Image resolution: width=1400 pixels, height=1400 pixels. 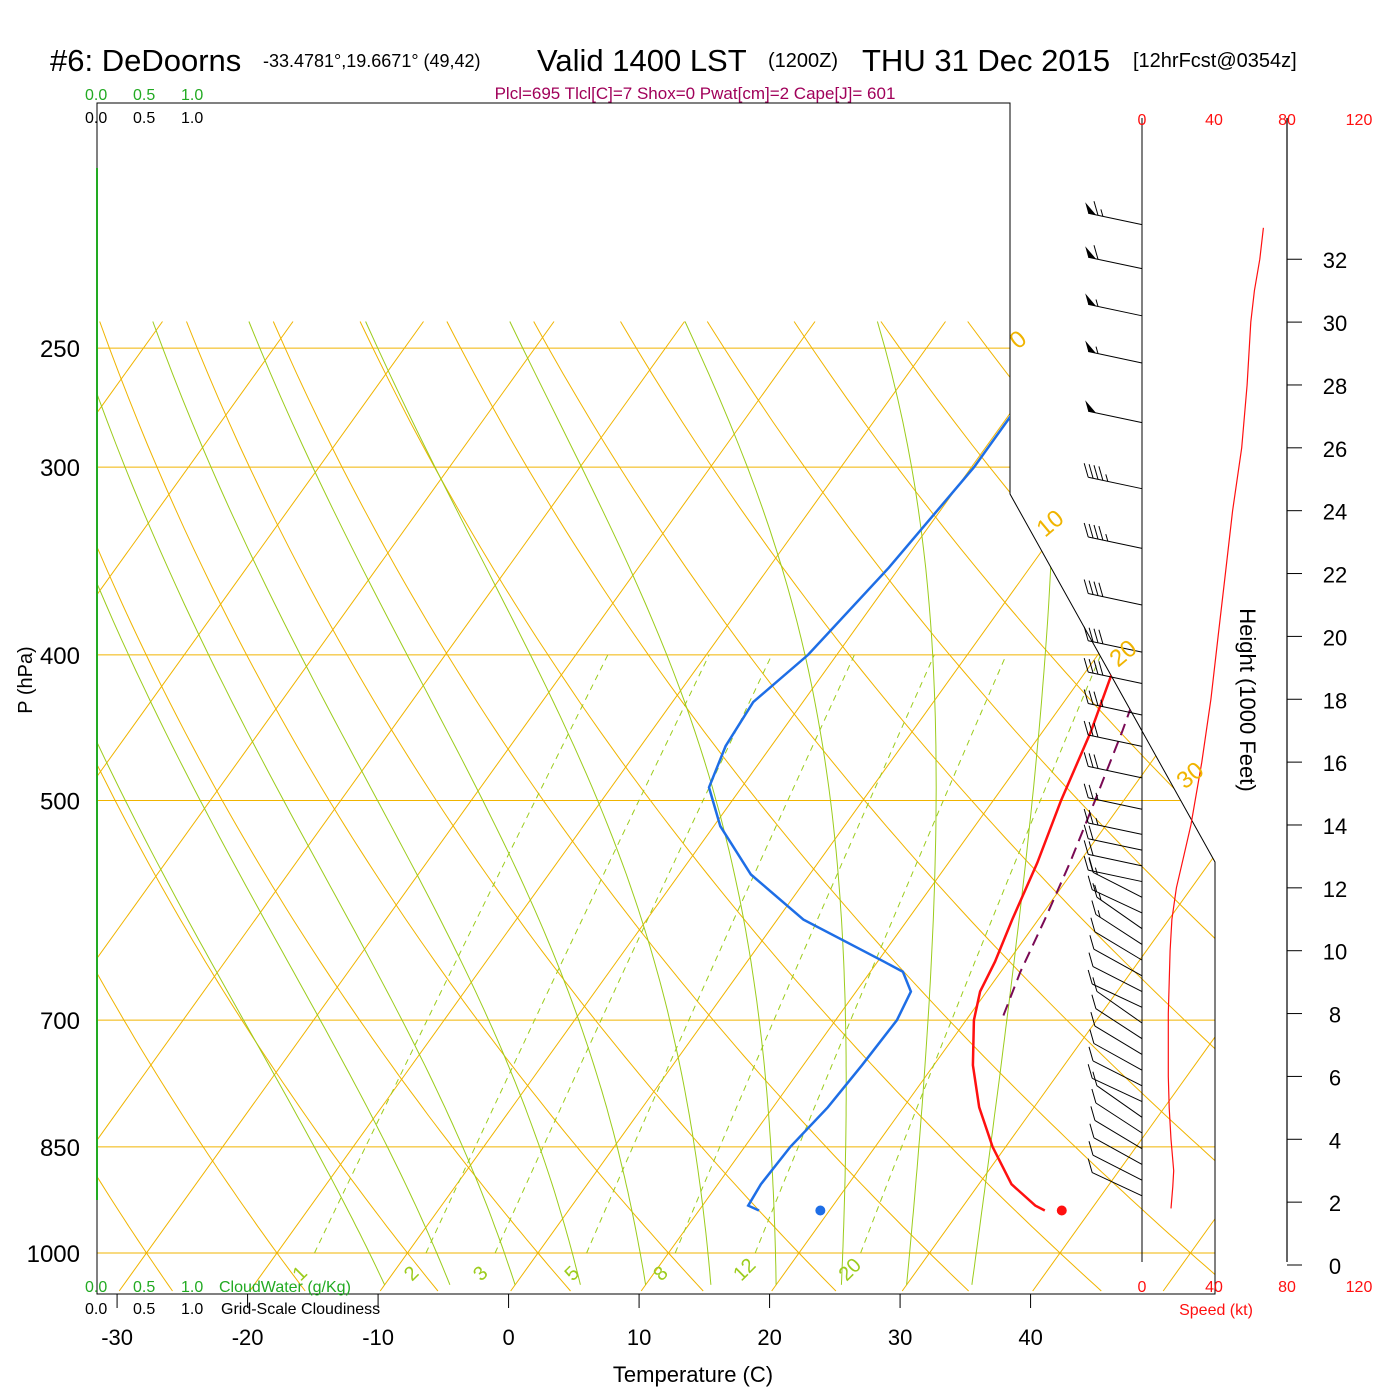 What do you see at coordinates (1335, 700) in the screenshot?
I see `height-tick-18: 18` at bounding box center [1335, 700].